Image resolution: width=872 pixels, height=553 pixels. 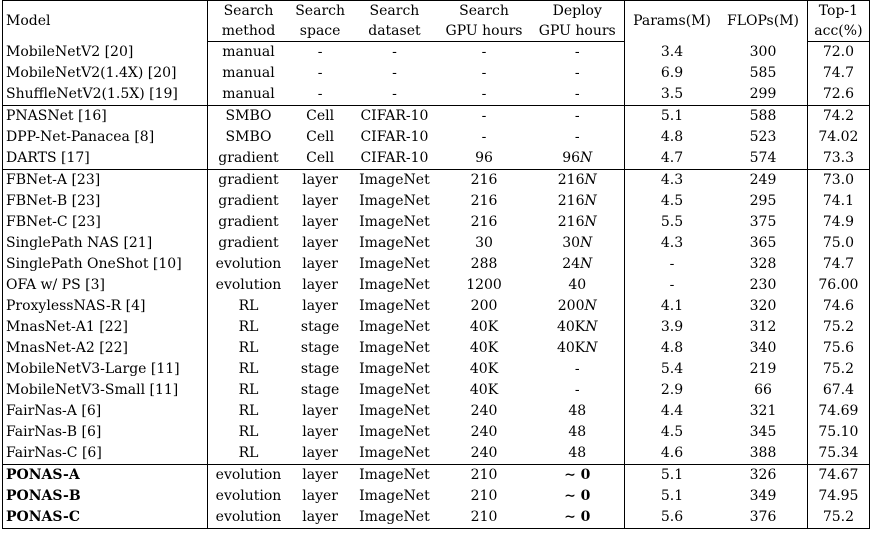 I want to click on cell-top1-acc: 75.10, so click(x=839, y=432).